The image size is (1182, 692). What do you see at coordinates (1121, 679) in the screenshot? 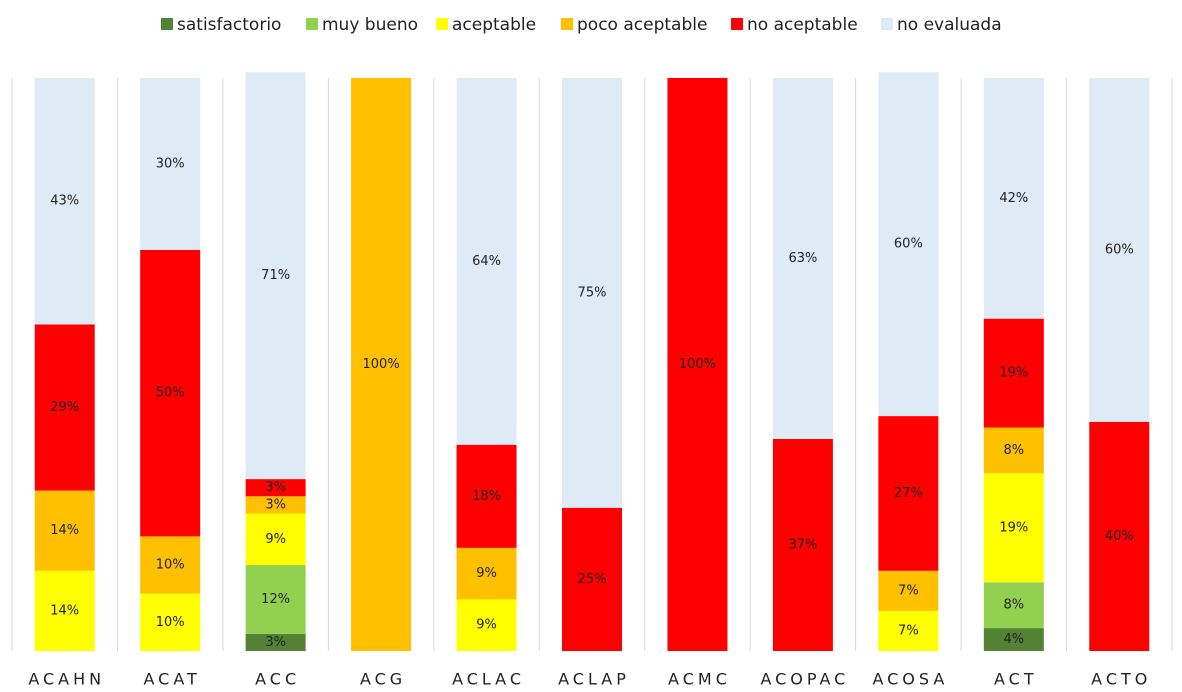
I see `x-tick-label: ACTO` at bounding box center [1121, 679].